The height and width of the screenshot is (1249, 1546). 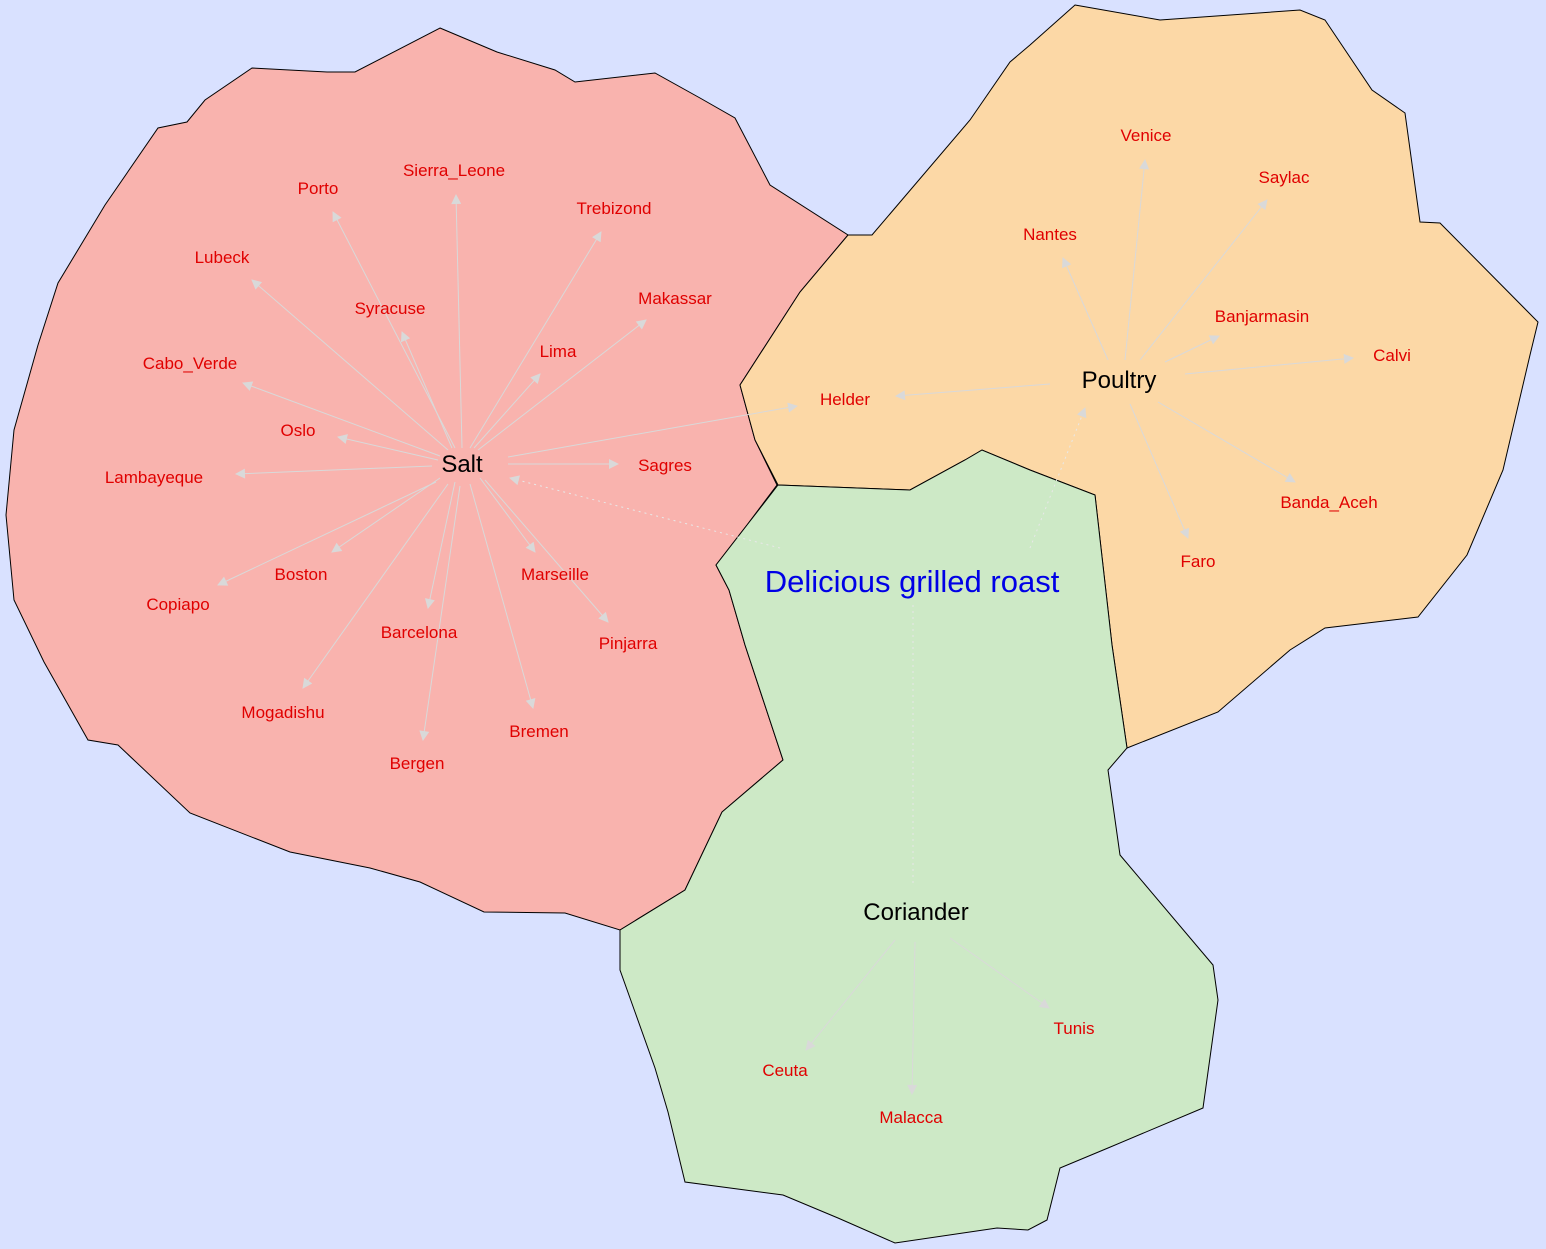 What do you see at coordinates (645, 512) in the screenshot?
I see `title-to-salt-edge` at bounding box center [645, 512].